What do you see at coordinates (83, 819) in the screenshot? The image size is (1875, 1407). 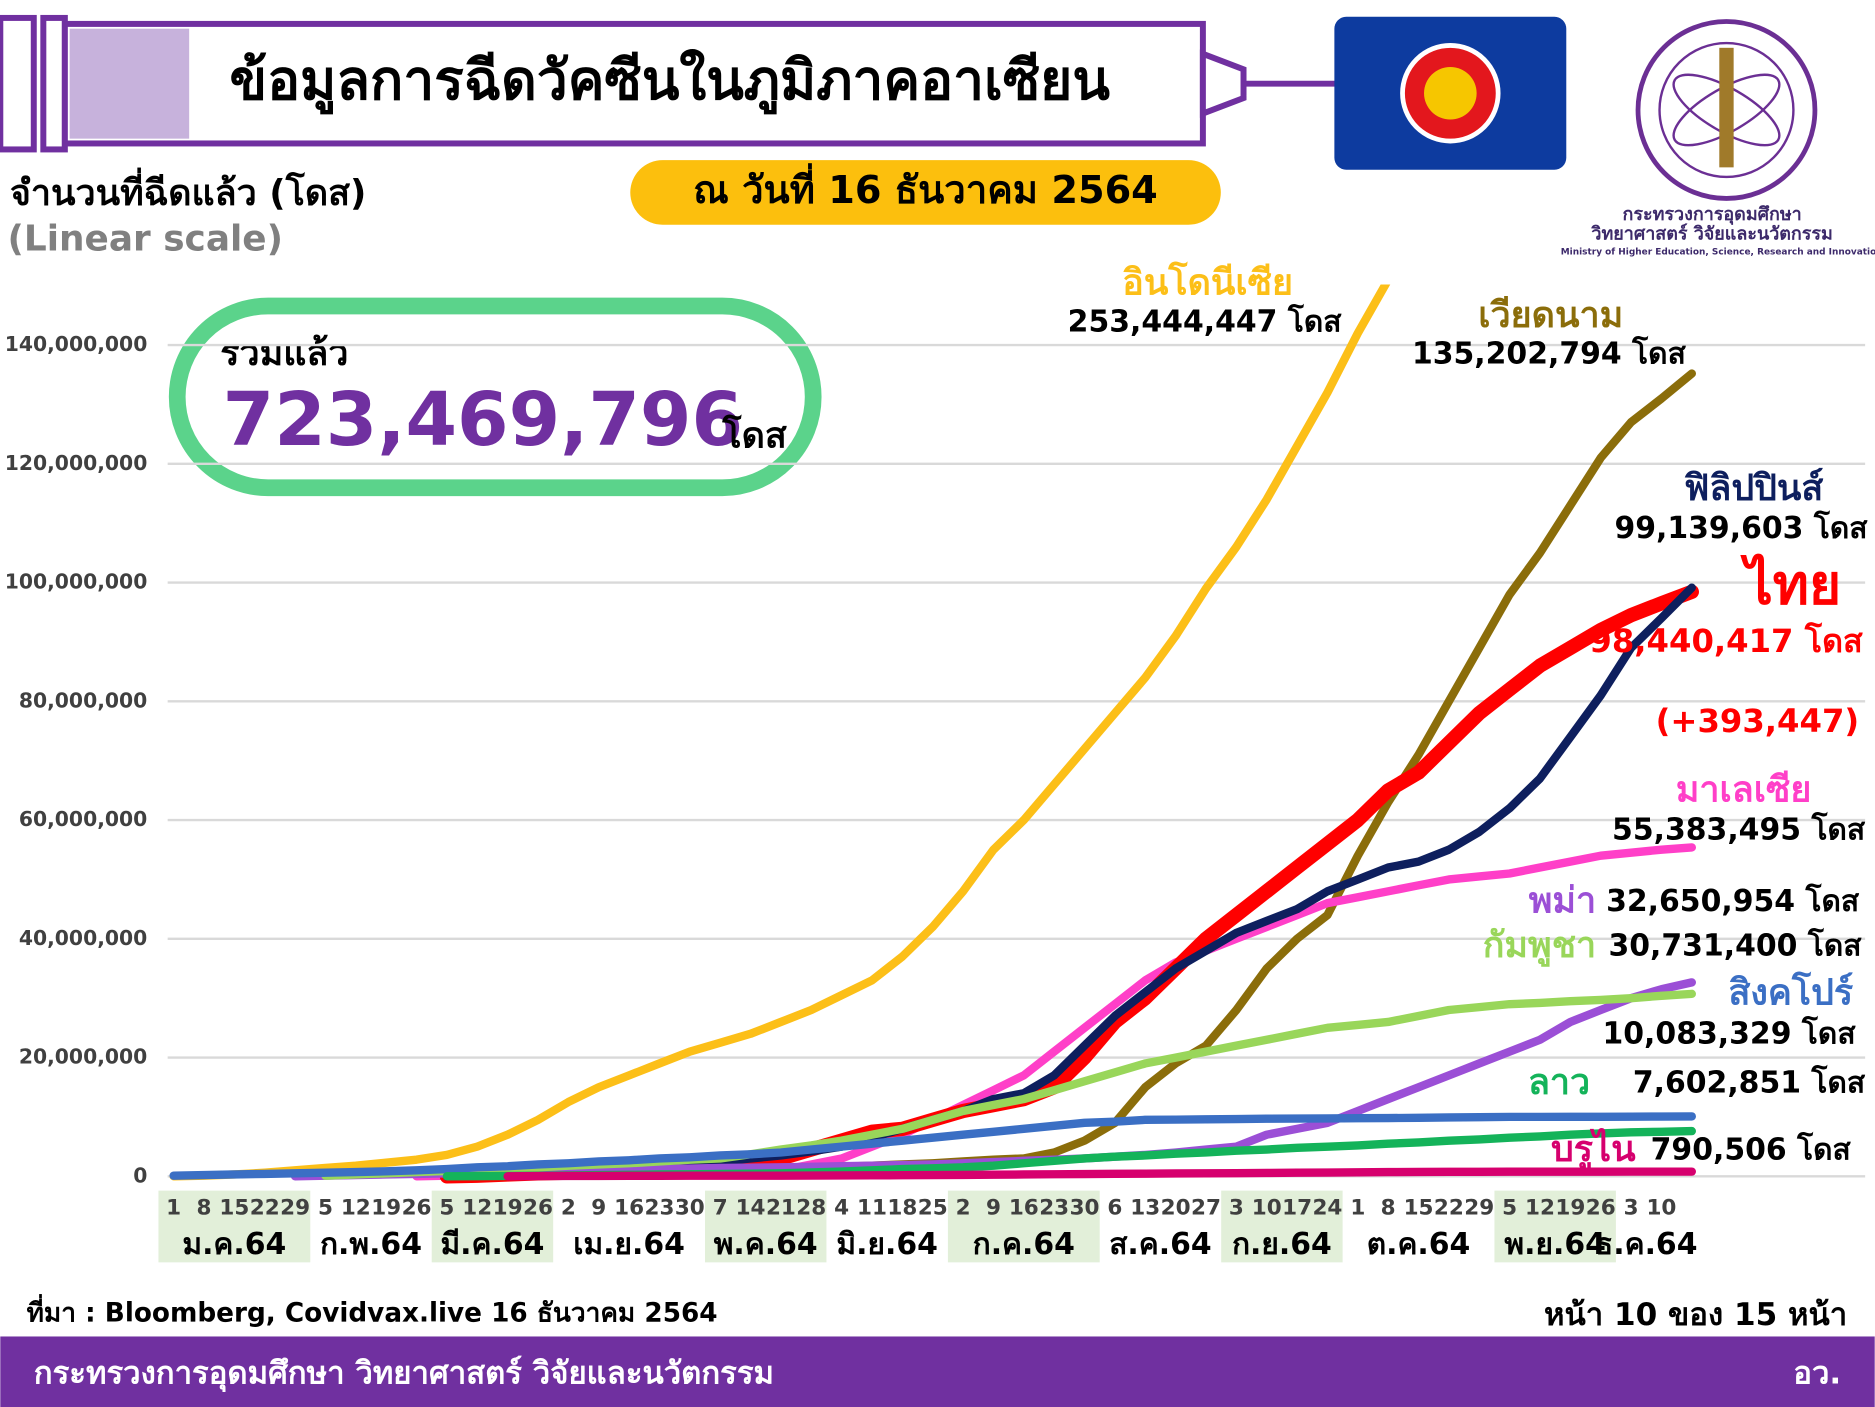 I see `y-tick-label: 60,000,000` at bounding box center [83, 819].